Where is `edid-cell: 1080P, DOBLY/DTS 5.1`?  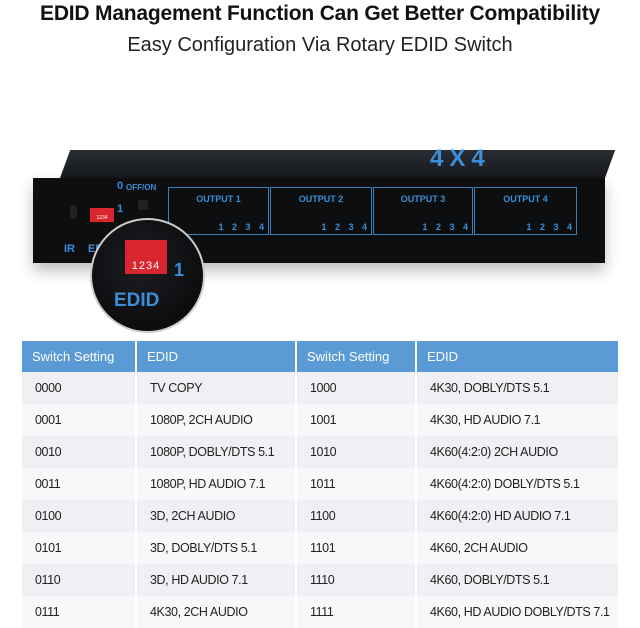
edid-cell: 1080P, DOBLY/DTS 5.1 is located at coordinates (216, 452).